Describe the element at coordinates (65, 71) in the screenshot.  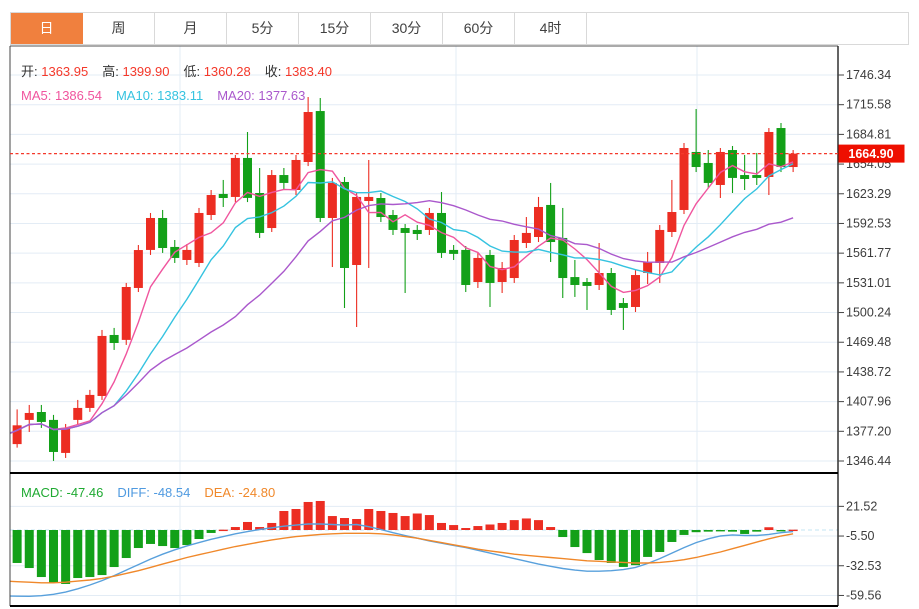
I see `open-value: 1363.95` at that location.